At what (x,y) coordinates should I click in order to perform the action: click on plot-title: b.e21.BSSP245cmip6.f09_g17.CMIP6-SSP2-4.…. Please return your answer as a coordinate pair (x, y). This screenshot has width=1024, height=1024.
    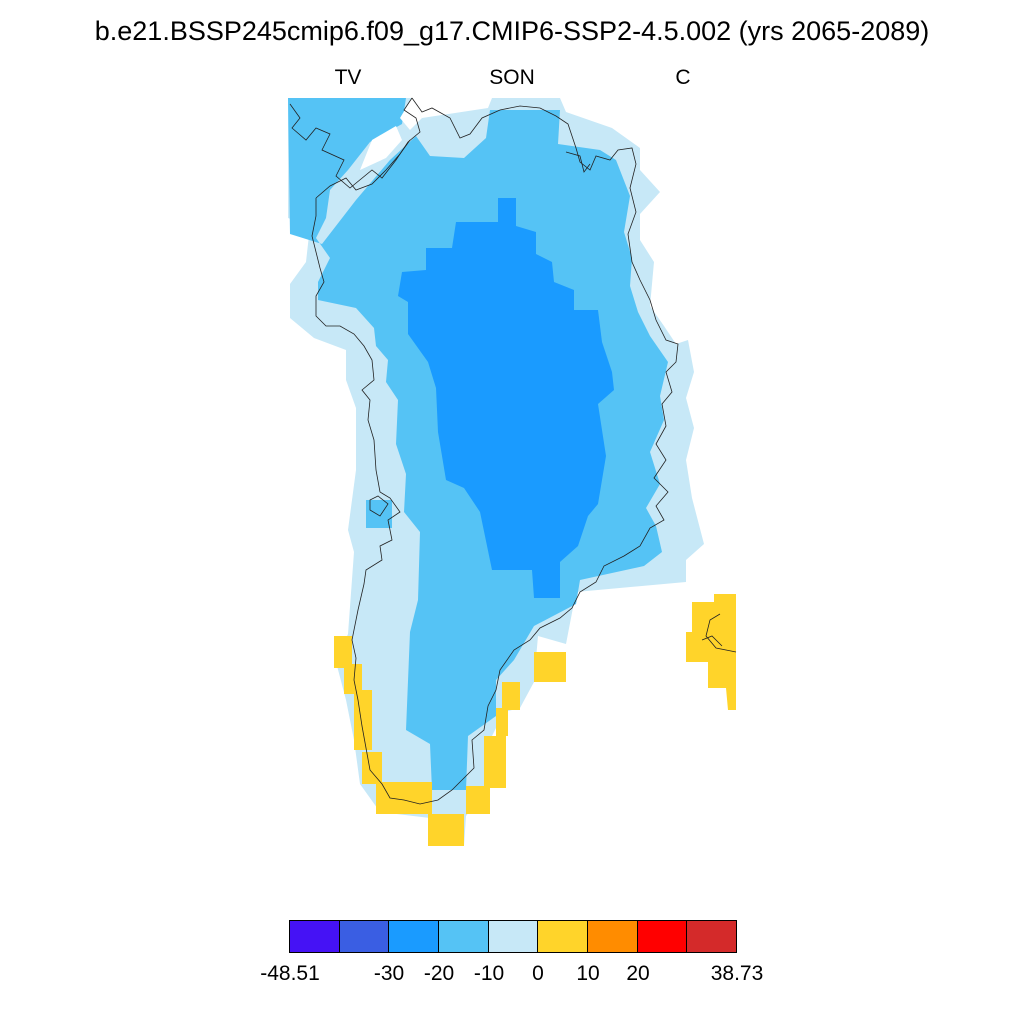
    Looking at the image, I should click on (512, 31).